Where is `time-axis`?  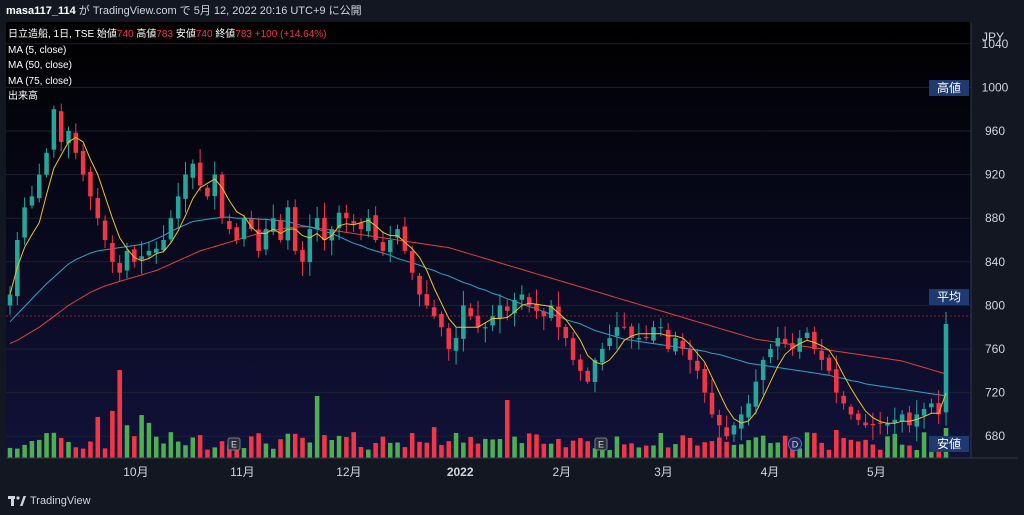
time-axis is located at coordinates (512, 472).